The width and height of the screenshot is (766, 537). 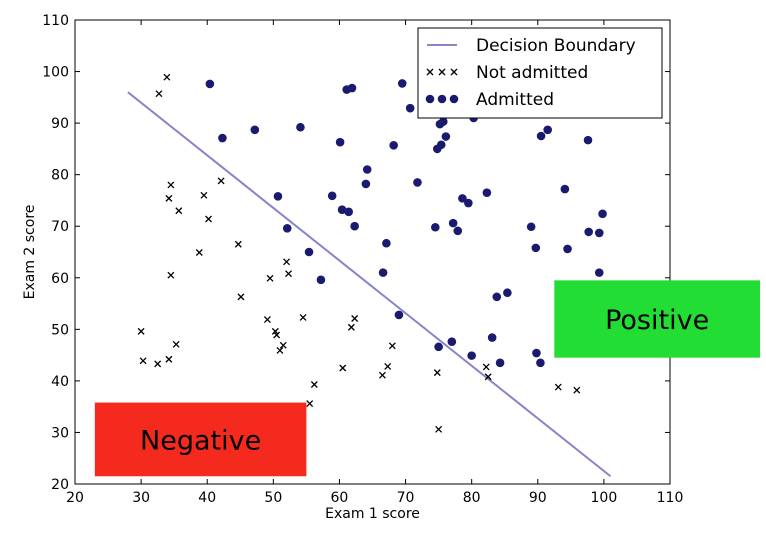 I want to click on x-tick-label: 60, so click(x=340, y=498).